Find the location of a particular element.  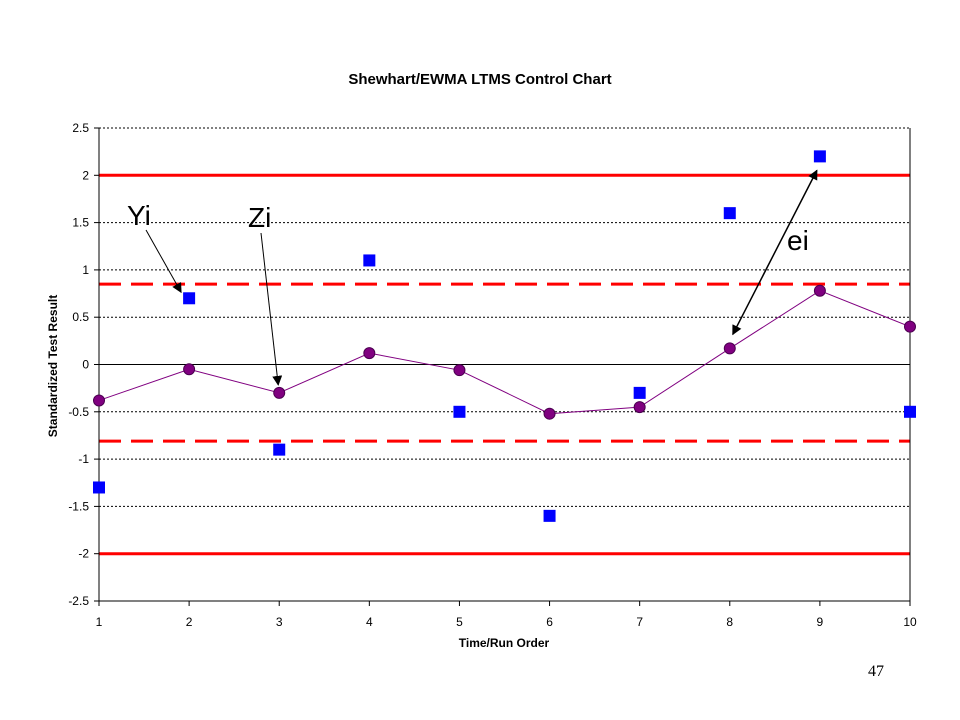

x-tick-label: 10 is located at coordinates (910, 622).